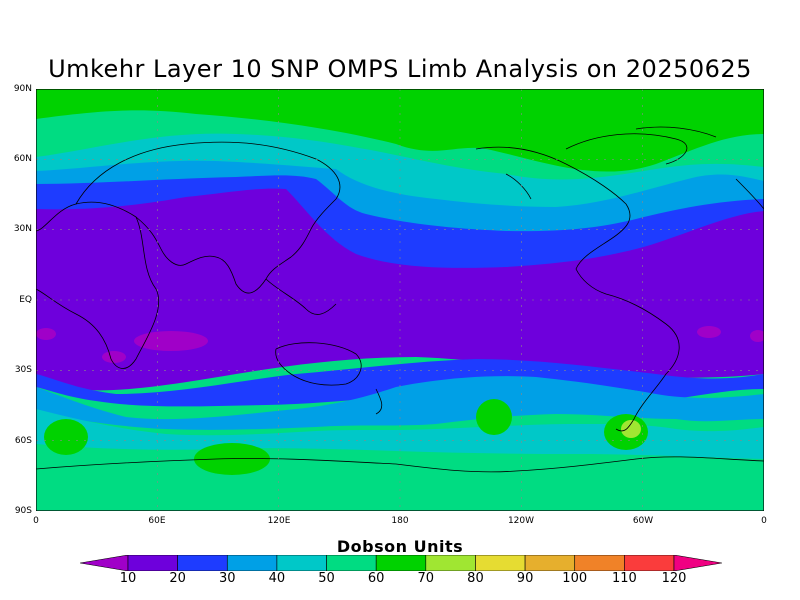  Describe the element at coordinates (46, 334) in the screenshot. I see `blob-10-c` at that location.